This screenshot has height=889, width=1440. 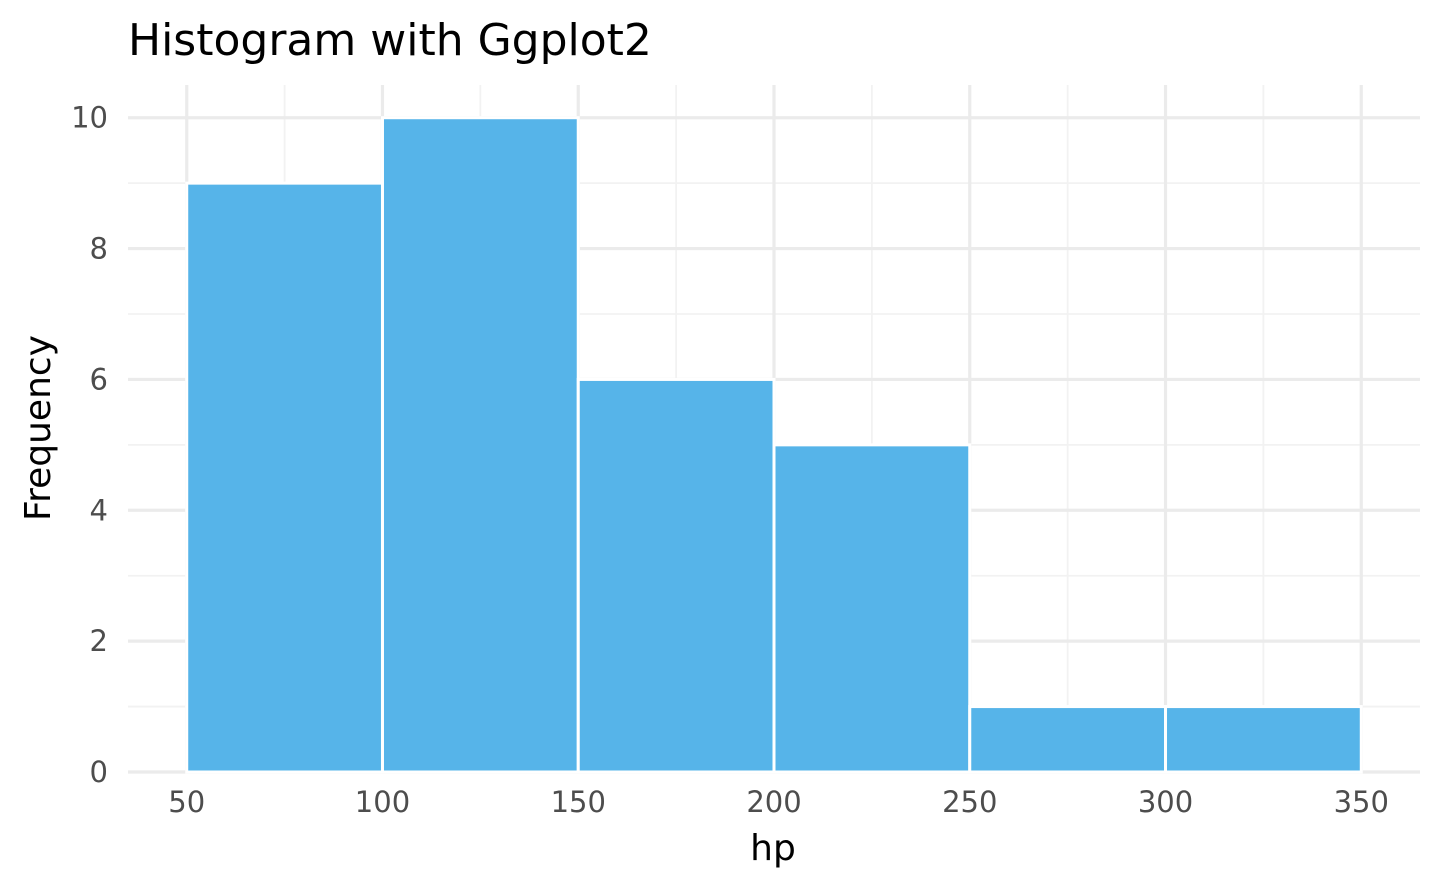 I want to click on x-tick-label: 250, so click(x=969, y=802).